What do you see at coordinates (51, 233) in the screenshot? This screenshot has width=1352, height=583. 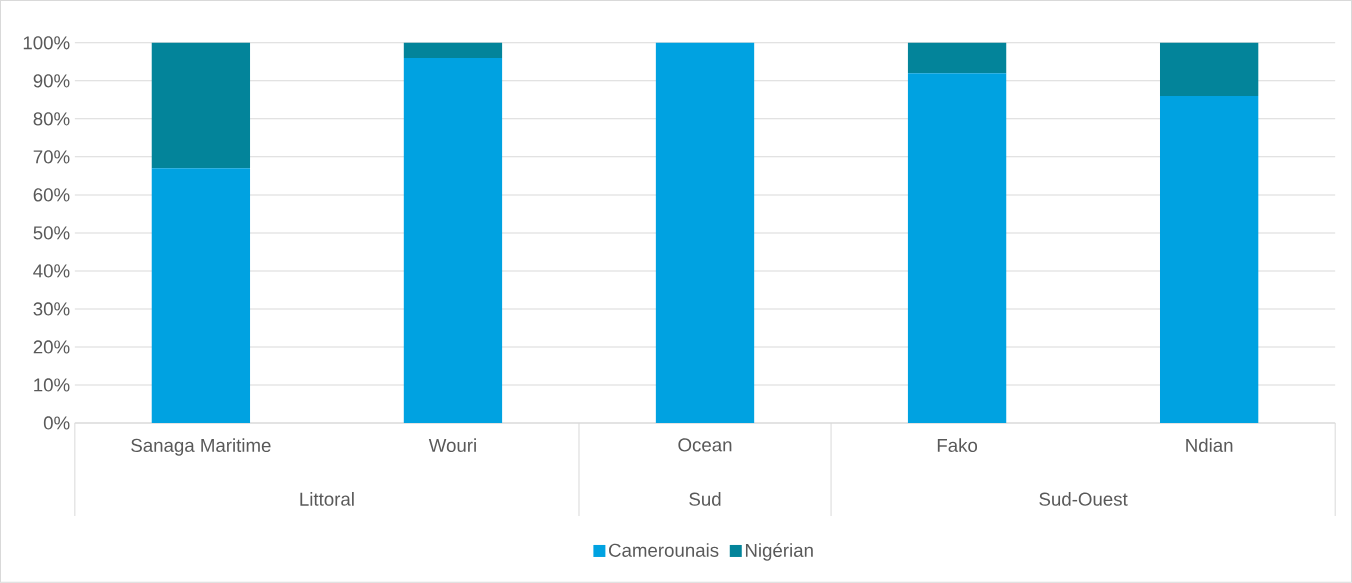 I see `y-tick-label: 50%` at bounding box center [51, 233].